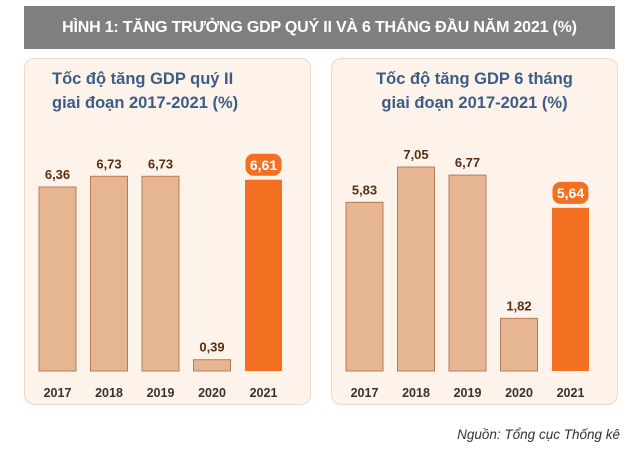  I want to click on value-label-2019: 6,73, so click(160, 163).